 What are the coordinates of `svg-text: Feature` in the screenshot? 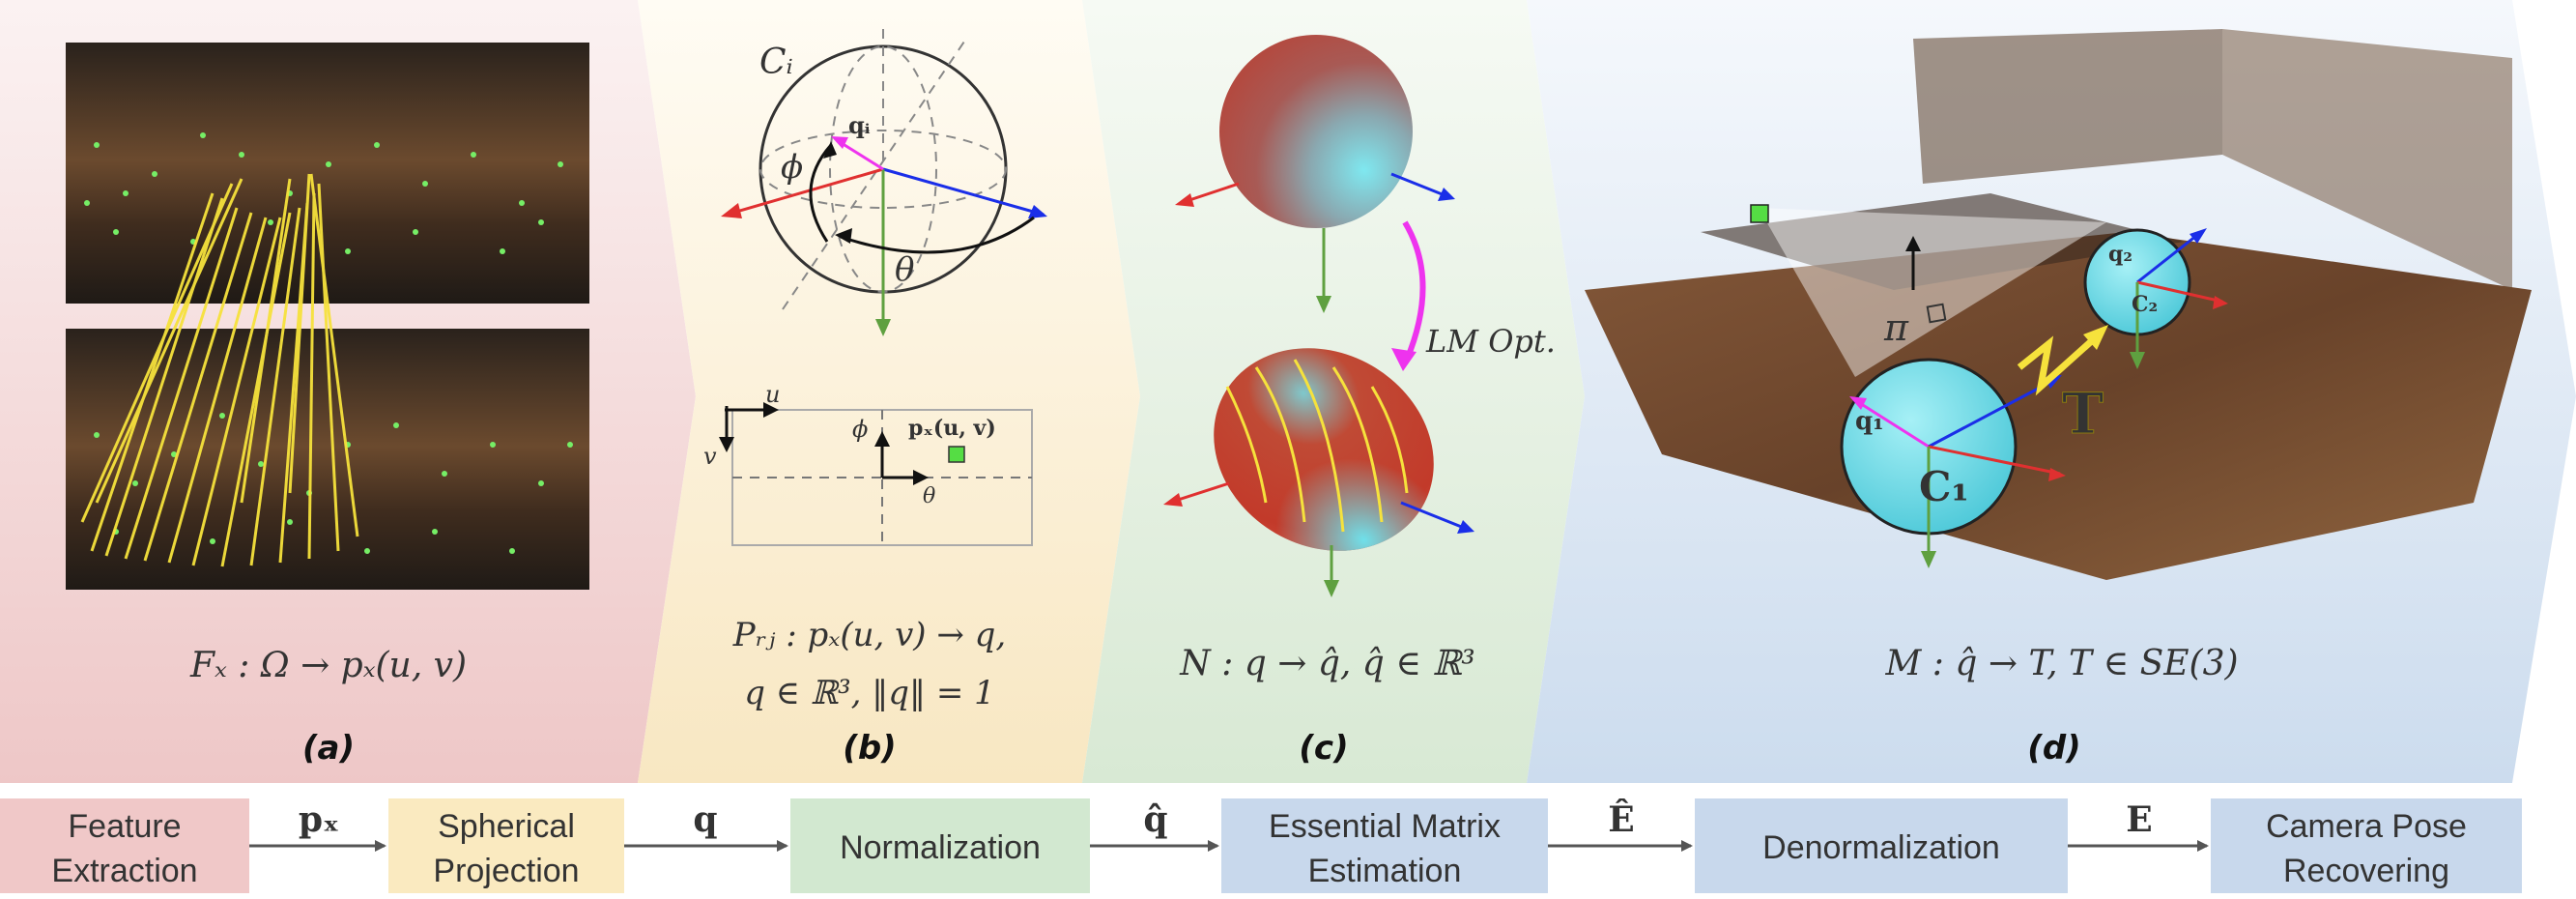 It's located at (125, 827).